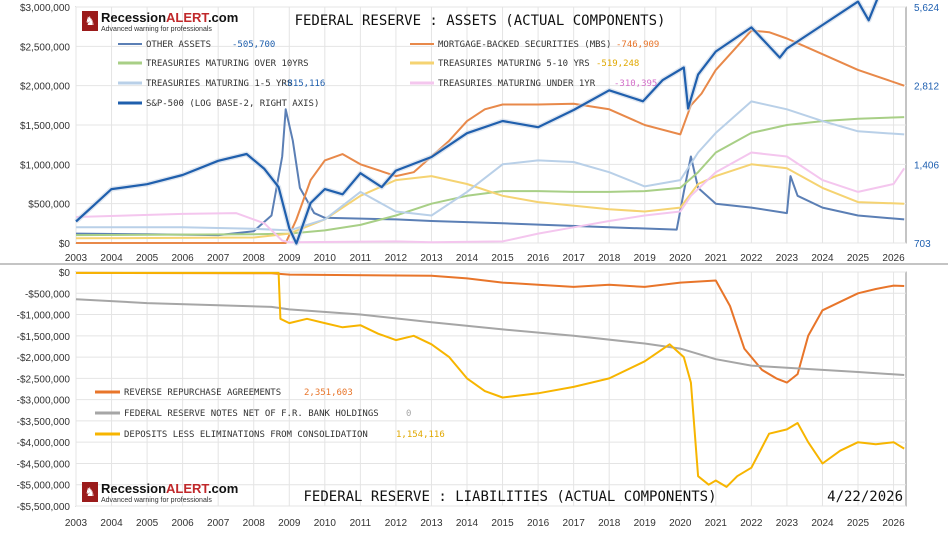 This screenshot has height=533, width=948. What do you see at coordinates (751, 523) in the screenshot?
I see `bottom-x-tick-label: 2022` at bounding box center [751, 523].